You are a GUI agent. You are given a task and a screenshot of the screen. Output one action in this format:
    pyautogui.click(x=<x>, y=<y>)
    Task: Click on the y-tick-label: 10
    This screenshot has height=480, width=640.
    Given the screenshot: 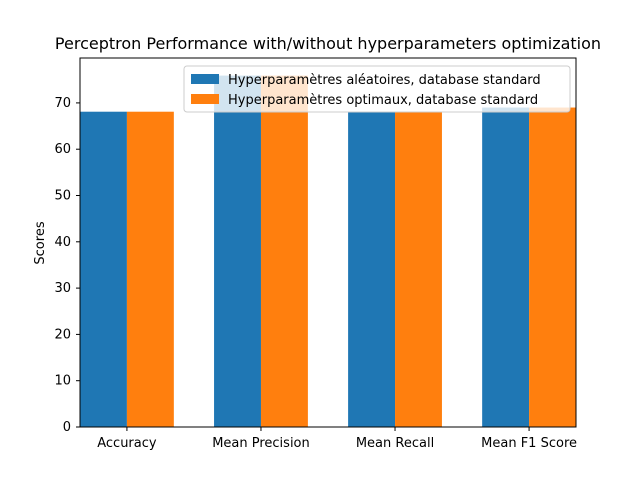 What is the action you would take?
    pyautogui.click(x=62, y=381)
    